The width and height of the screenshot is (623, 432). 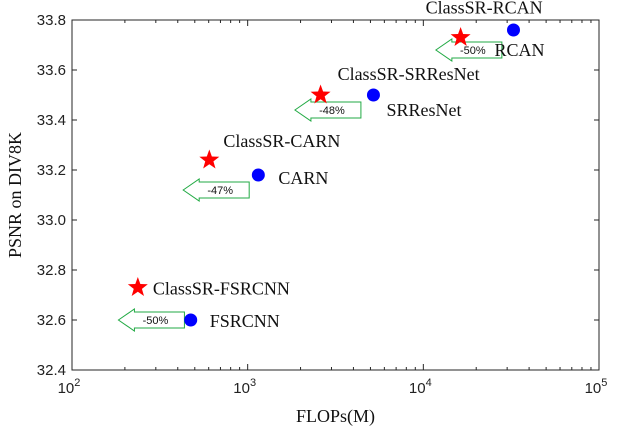 What do you see at coordinates (423, 110) in the screenshot?
I see `point-label: SRResNet` at bounding box center [423, 110].